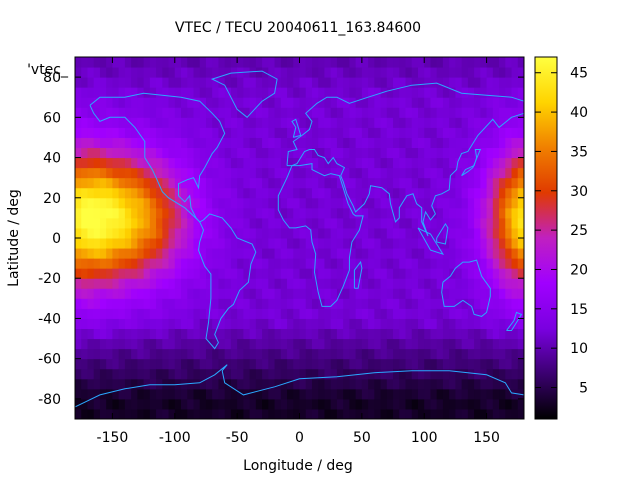  What do you see at coordinates (579, 310) in the screenshot?
I see `colorbar-tick-label: 15` at bounding box center [579, 310].